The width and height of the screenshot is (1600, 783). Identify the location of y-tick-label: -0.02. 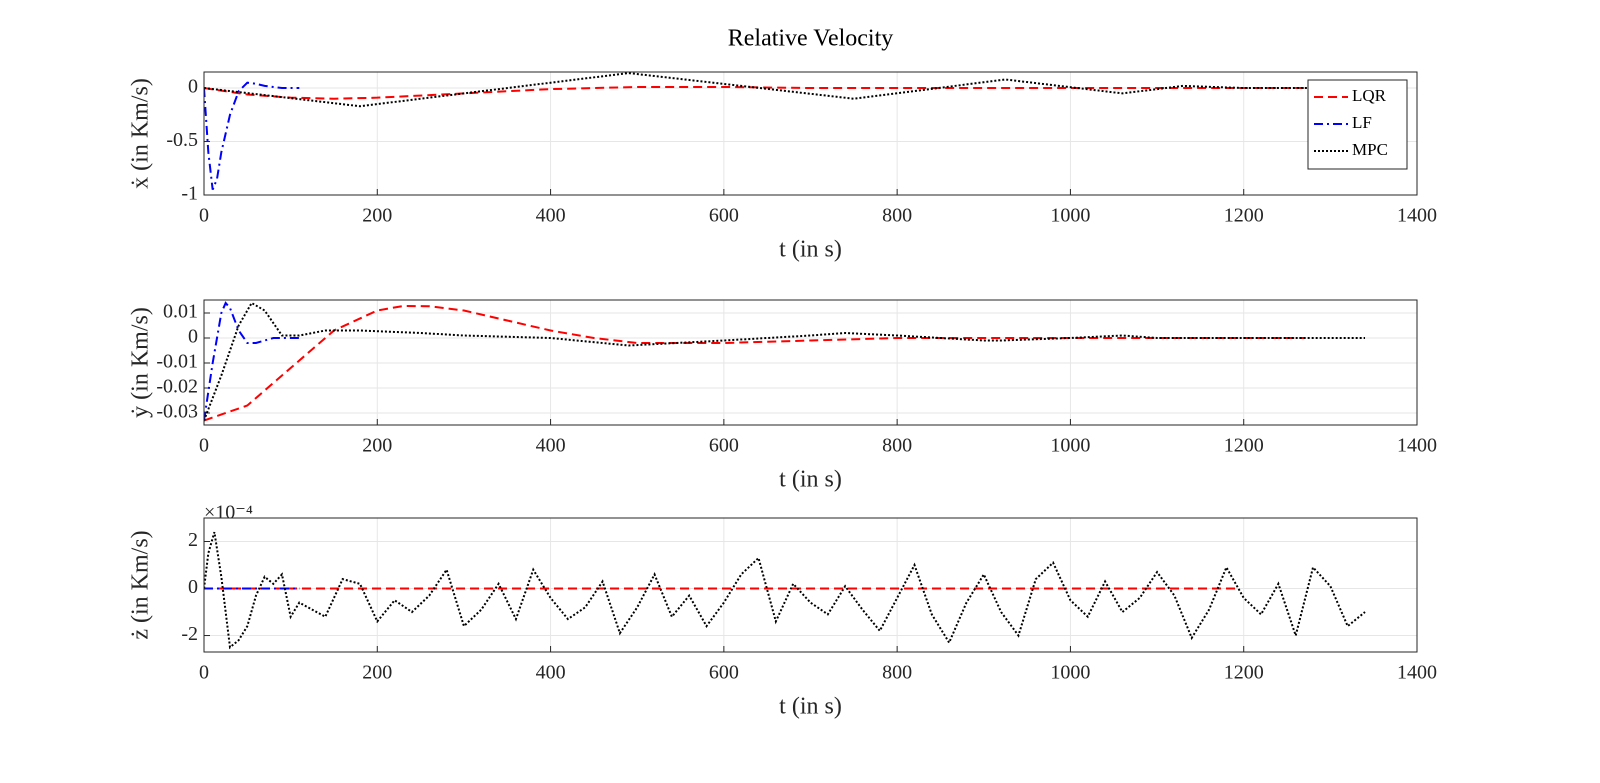
(177, 387).